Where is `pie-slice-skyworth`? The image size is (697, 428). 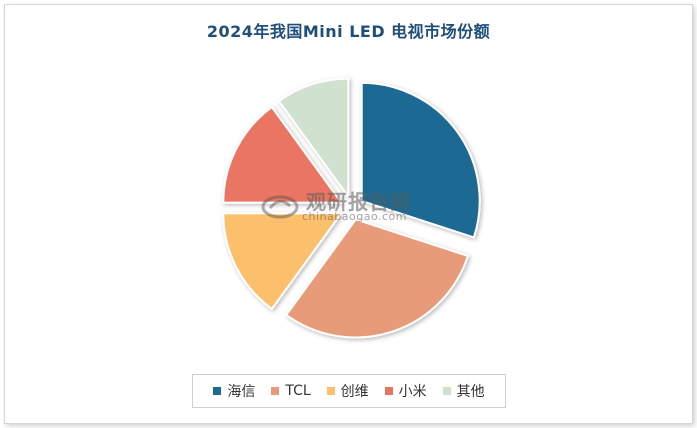
pie-slice-skyworth is located at coordinates (283, 261).